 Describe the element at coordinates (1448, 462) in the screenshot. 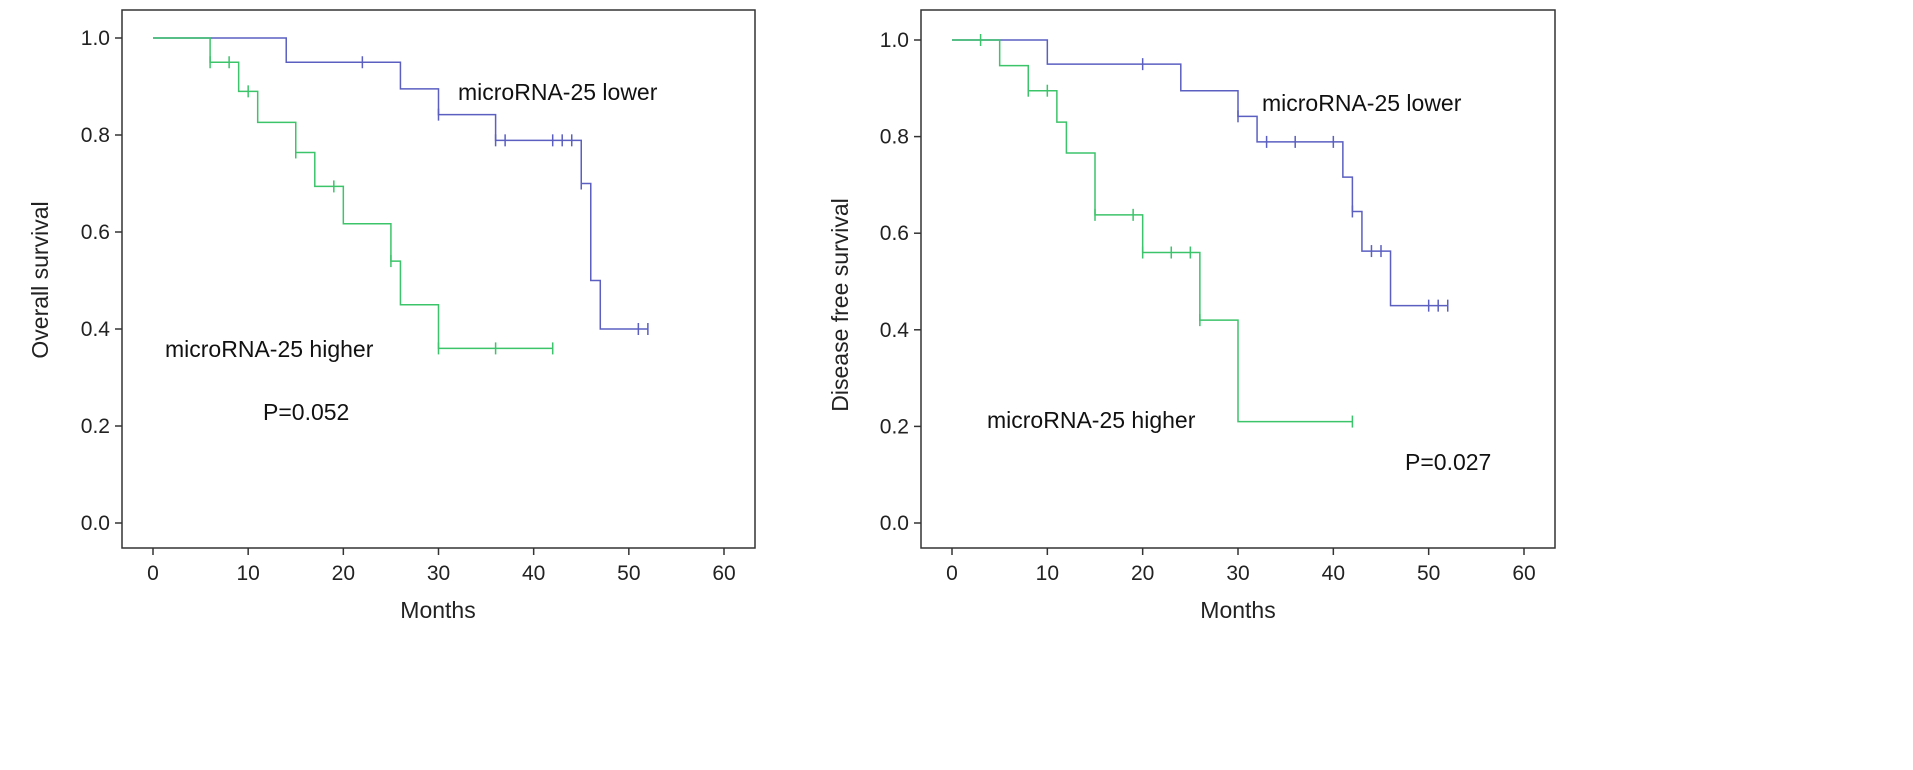

I see `p-value-label: P=0.027` at that location.